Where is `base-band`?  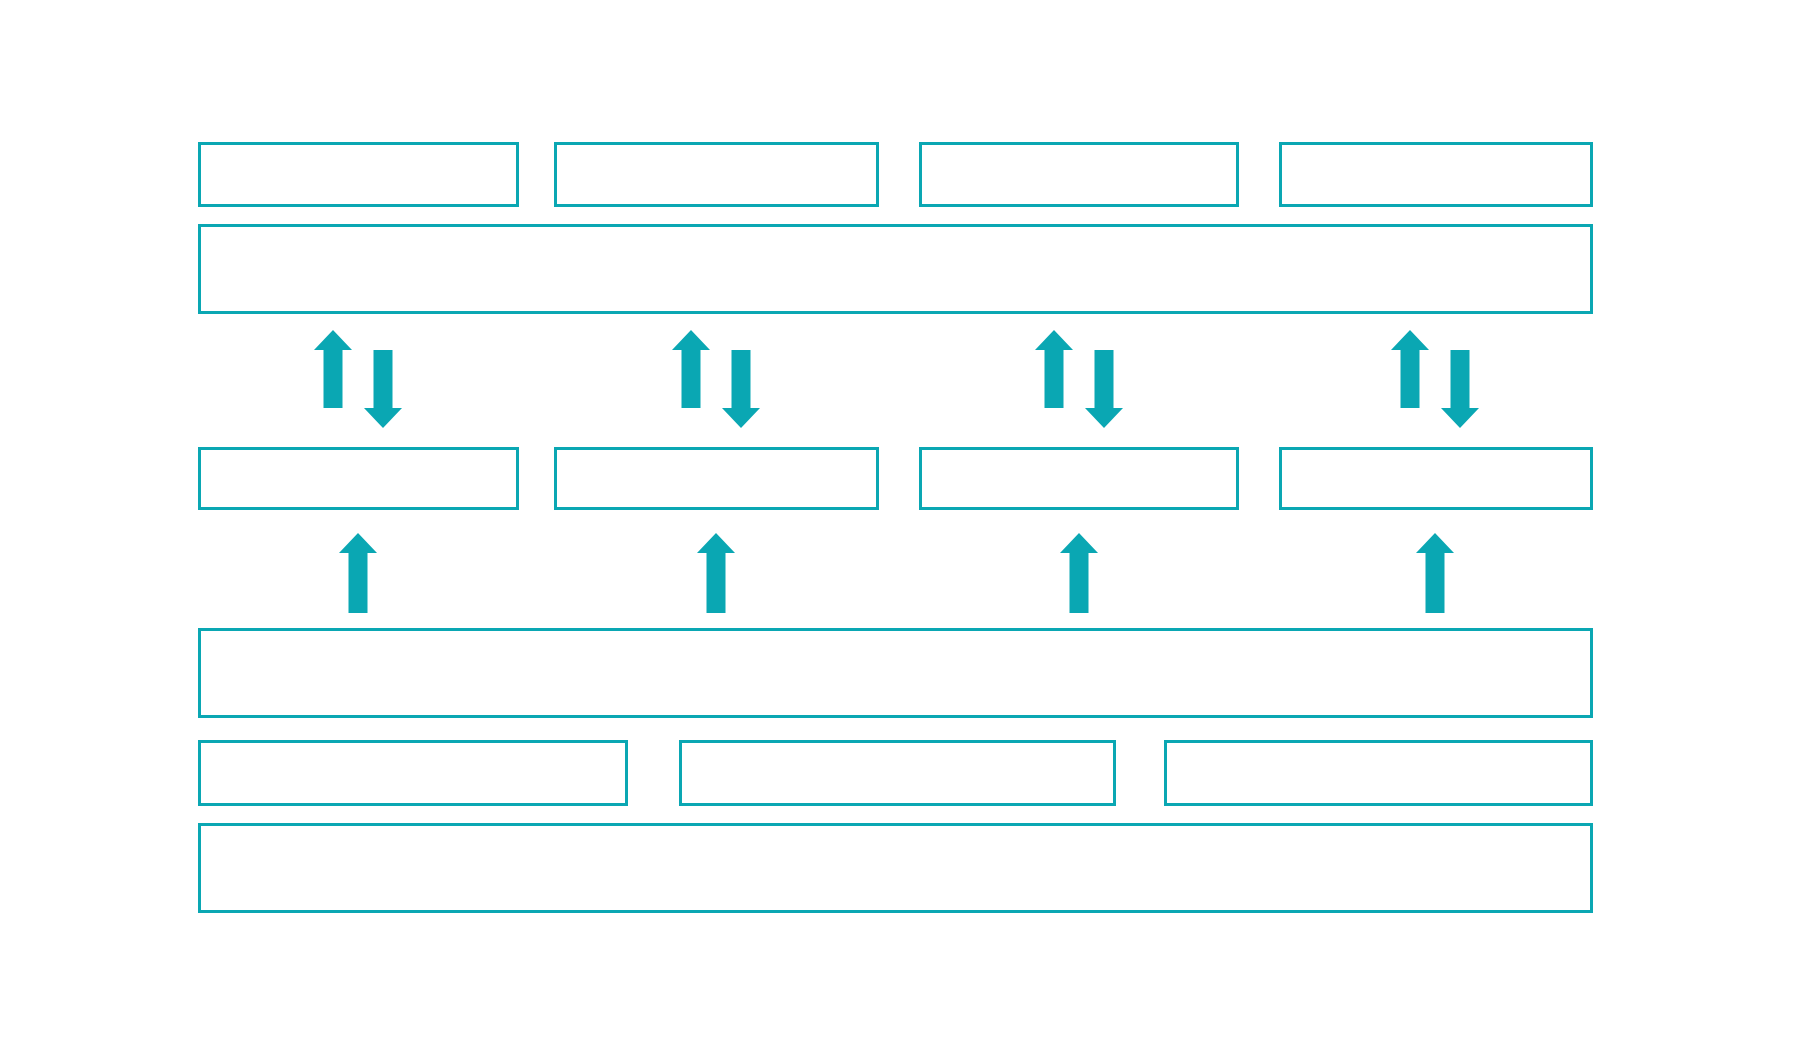
base-band is located at coordinates (895, 868).